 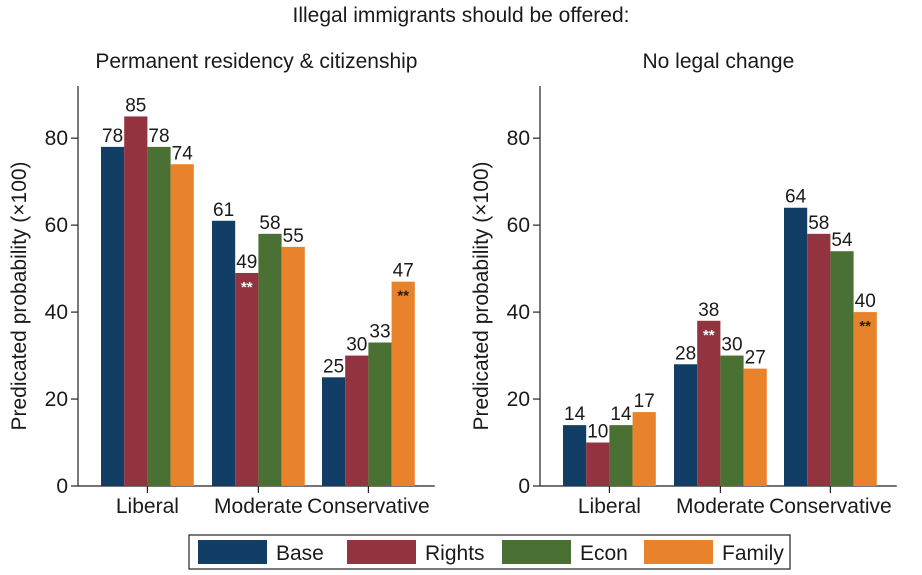 I want to click on legend-swatch-family, so click(x=678, y=552).